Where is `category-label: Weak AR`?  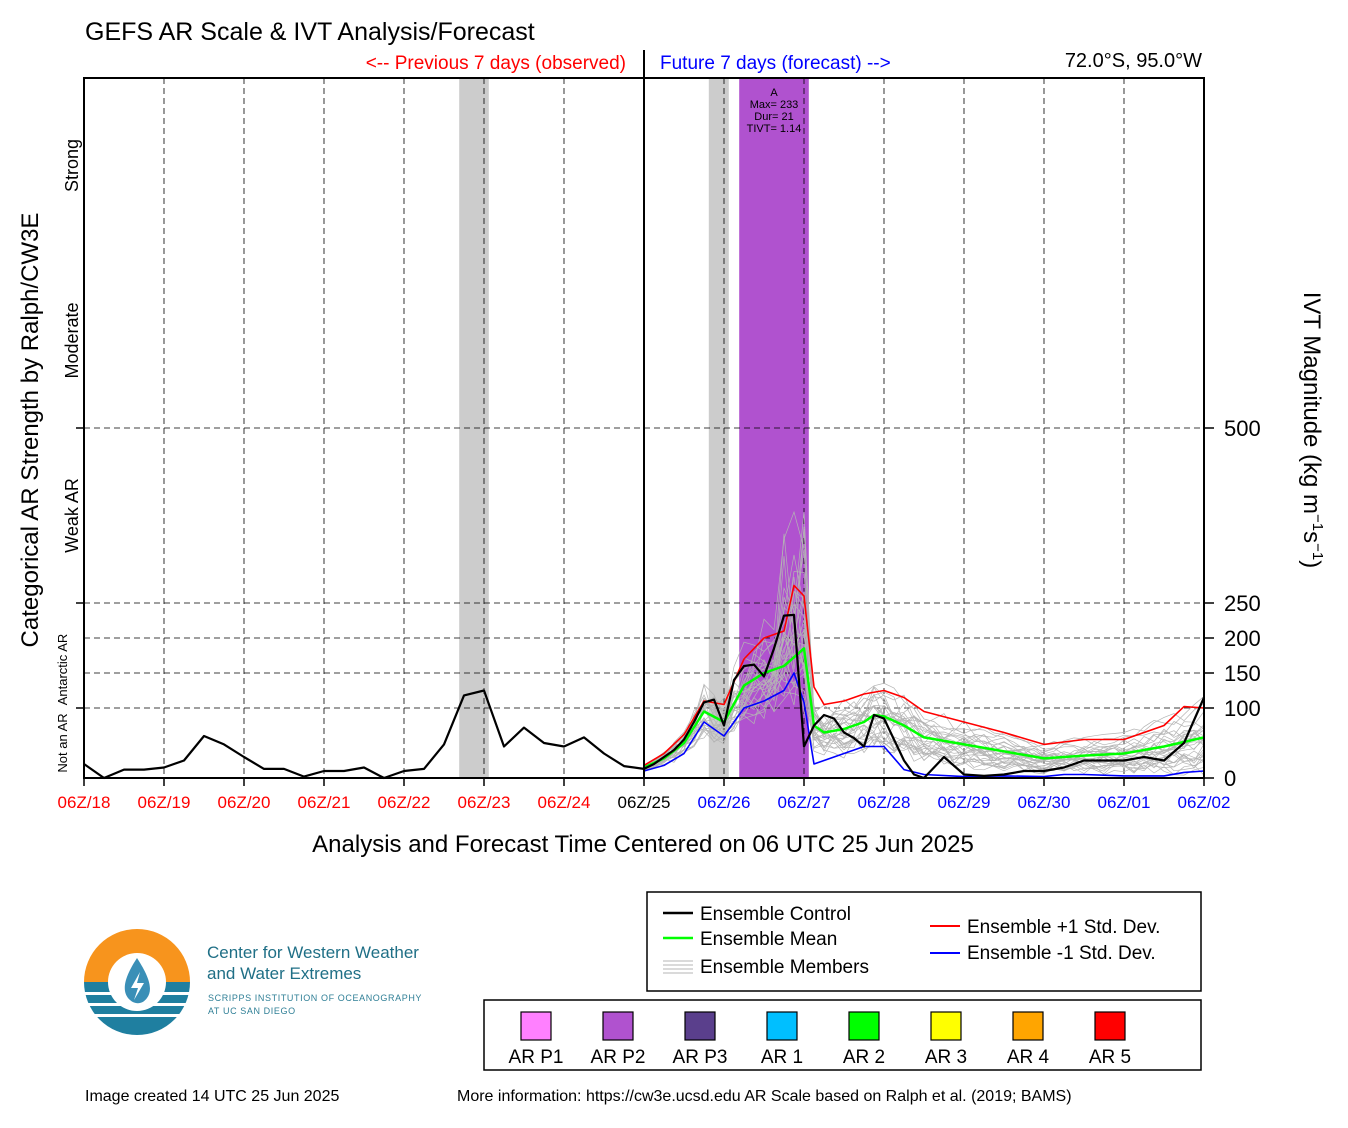 category-label: Weak AR is located at coordinates (72, 515).